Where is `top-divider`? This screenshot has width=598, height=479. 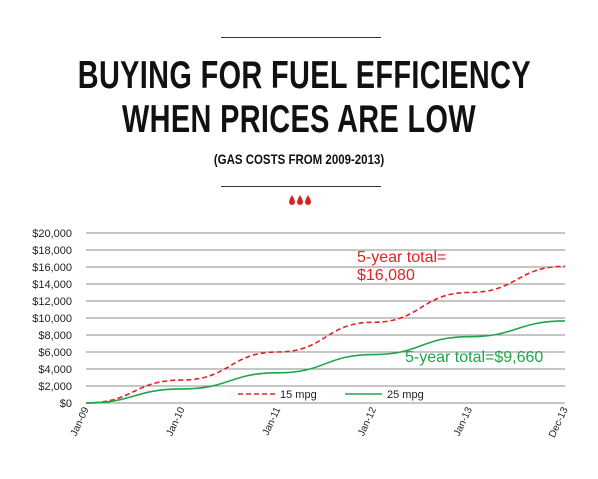 top-divider is located at coordinates (301, 37).